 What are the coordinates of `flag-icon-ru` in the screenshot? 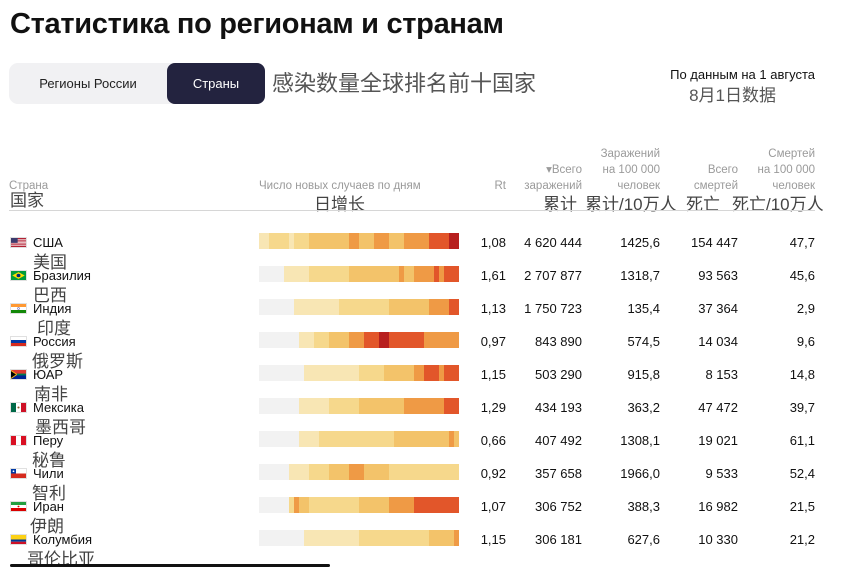 It's located at (18, 341).